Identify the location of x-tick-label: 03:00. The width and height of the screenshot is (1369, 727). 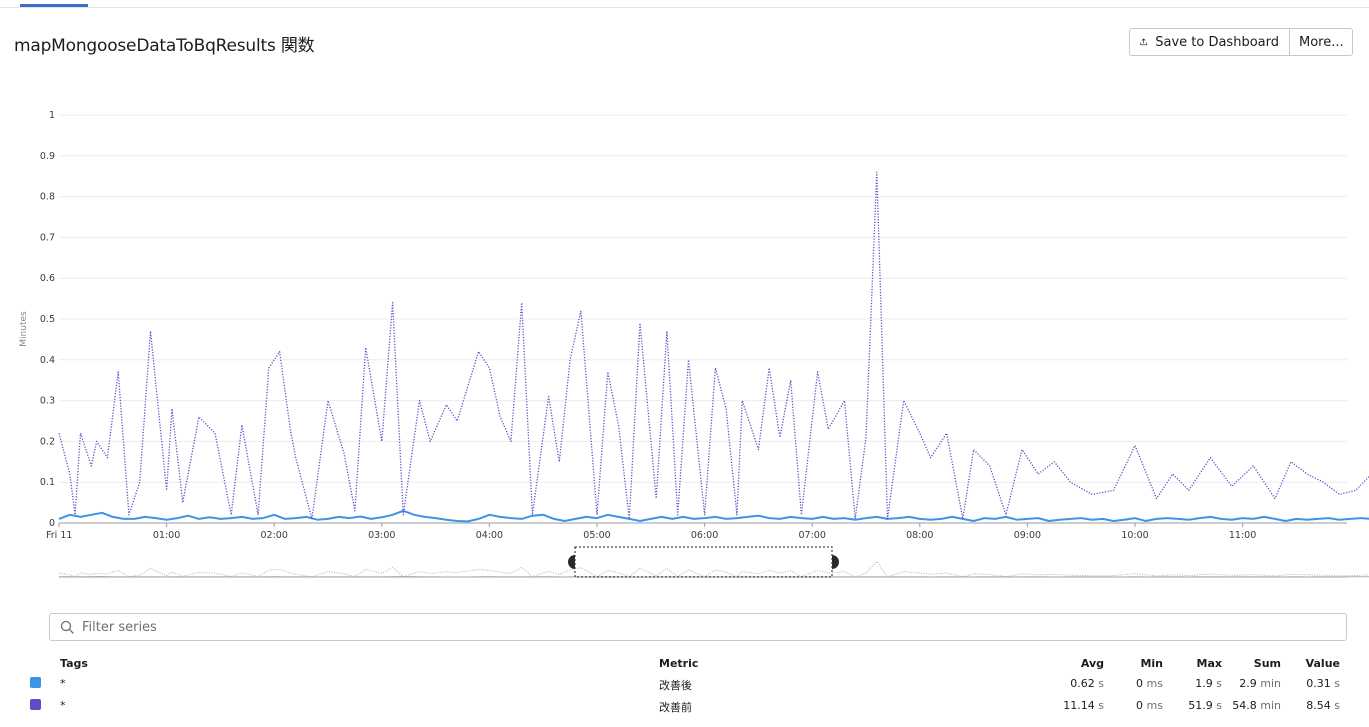
(381, 535).